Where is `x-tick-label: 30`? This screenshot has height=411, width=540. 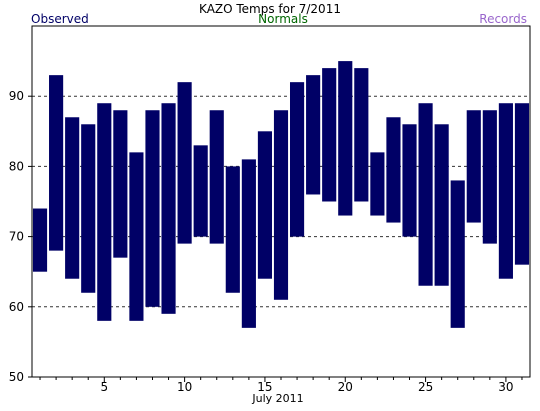 x-tick-label: 30 is located at coordinates (505, 387).